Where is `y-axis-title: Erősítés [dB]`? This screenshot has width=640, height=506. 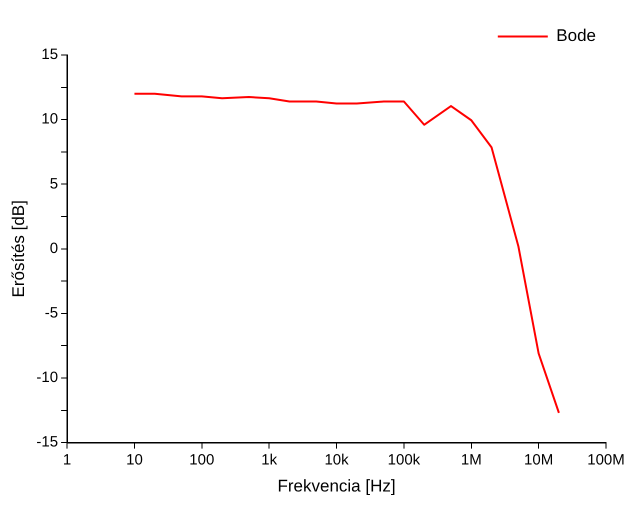
y-axis-title: Erősítés [dB] is located at coordinates (18, 249).